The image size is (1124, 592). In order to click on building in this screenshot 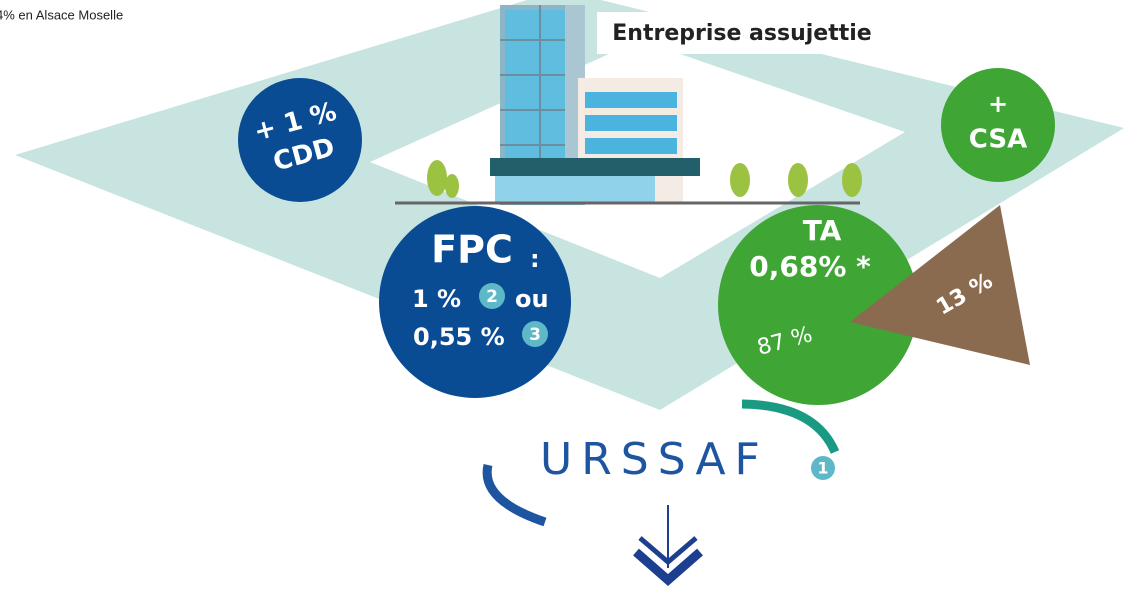, I will do `click(627, 105)`.